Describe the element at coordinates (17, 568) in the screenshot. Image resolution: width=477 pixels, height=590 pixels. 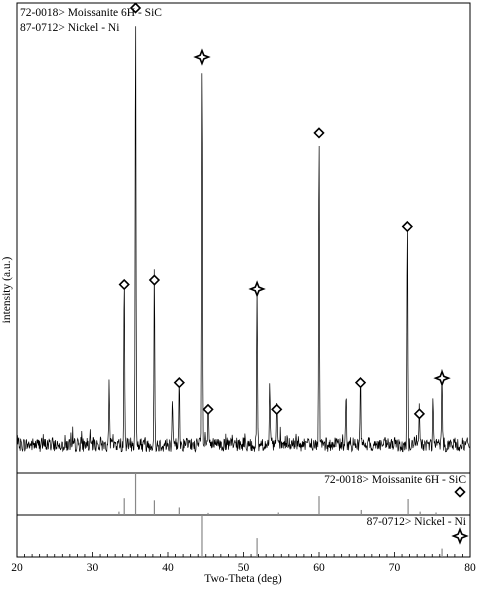
I see `x-axis-tick-label: 20` at that location.